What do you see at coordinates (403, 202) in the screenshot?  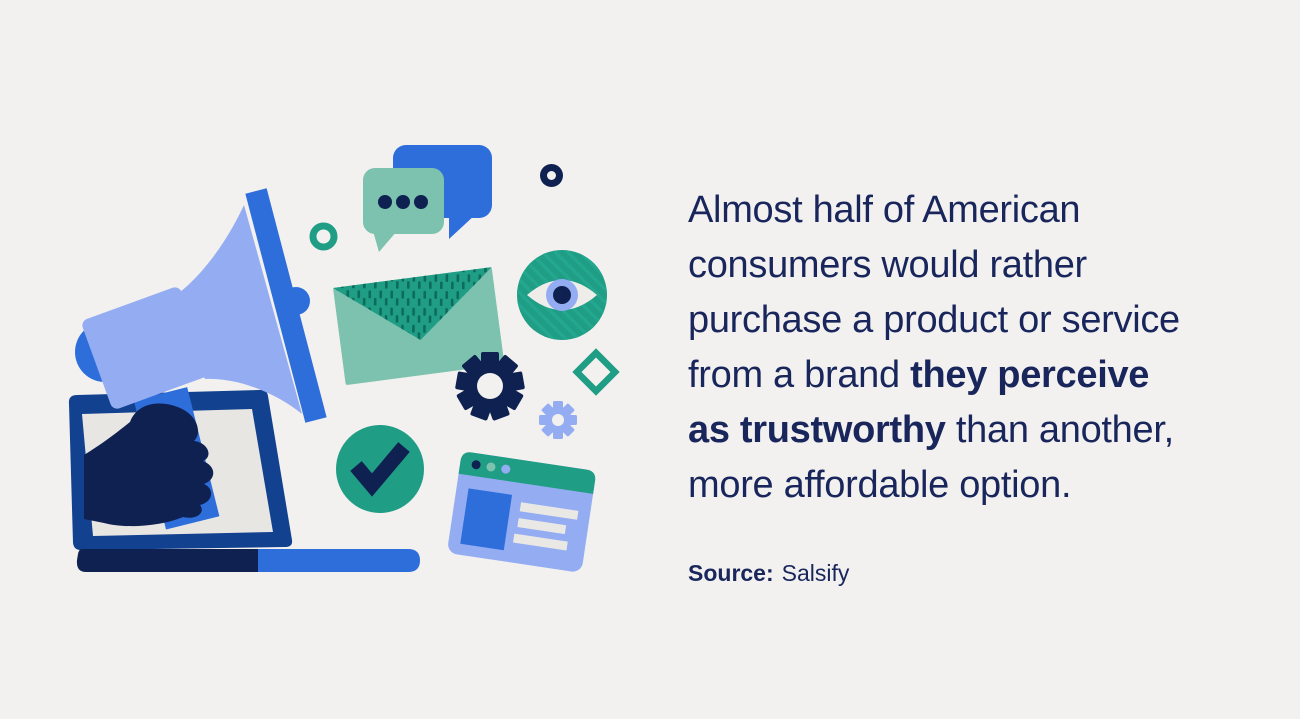 I see `typing-dots-icon` at bounding box center [403, 202].